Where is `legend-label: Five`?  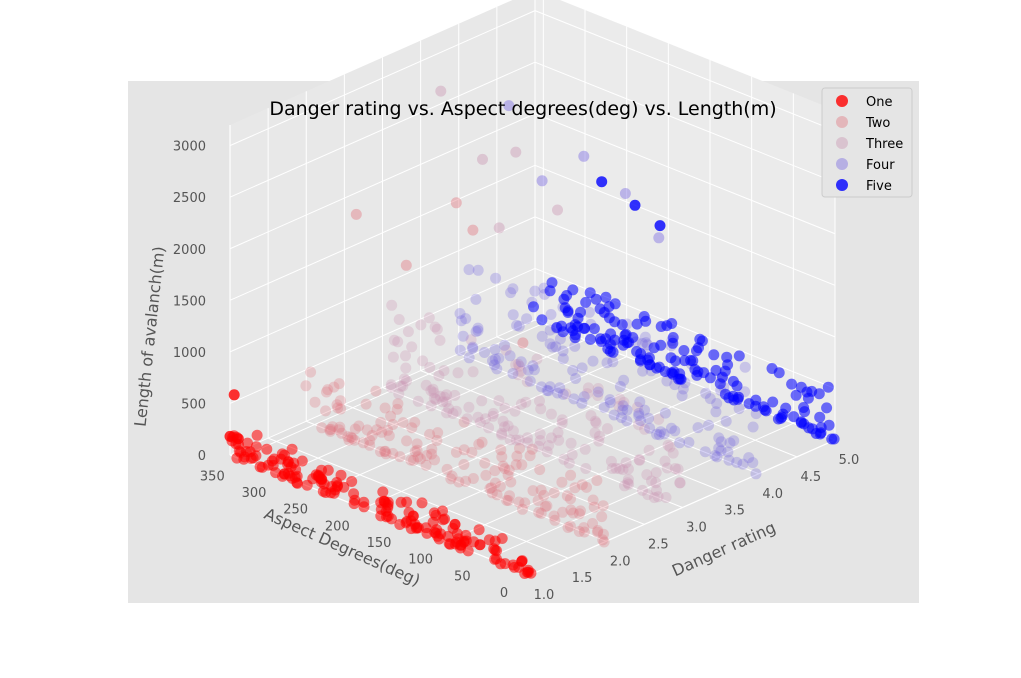 legend-label: Five is located at coordinates (879, 186).